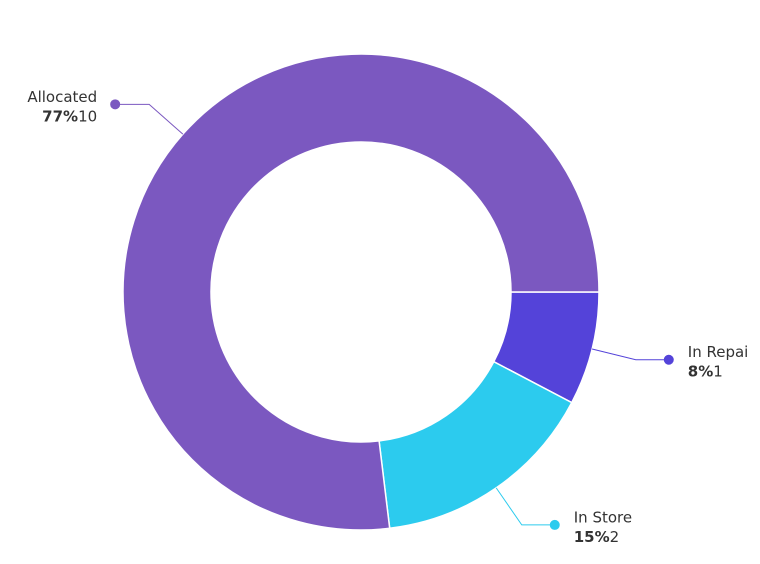 The image size is (760, 564). I want to click on slice-value: 1, so click(718, 371).